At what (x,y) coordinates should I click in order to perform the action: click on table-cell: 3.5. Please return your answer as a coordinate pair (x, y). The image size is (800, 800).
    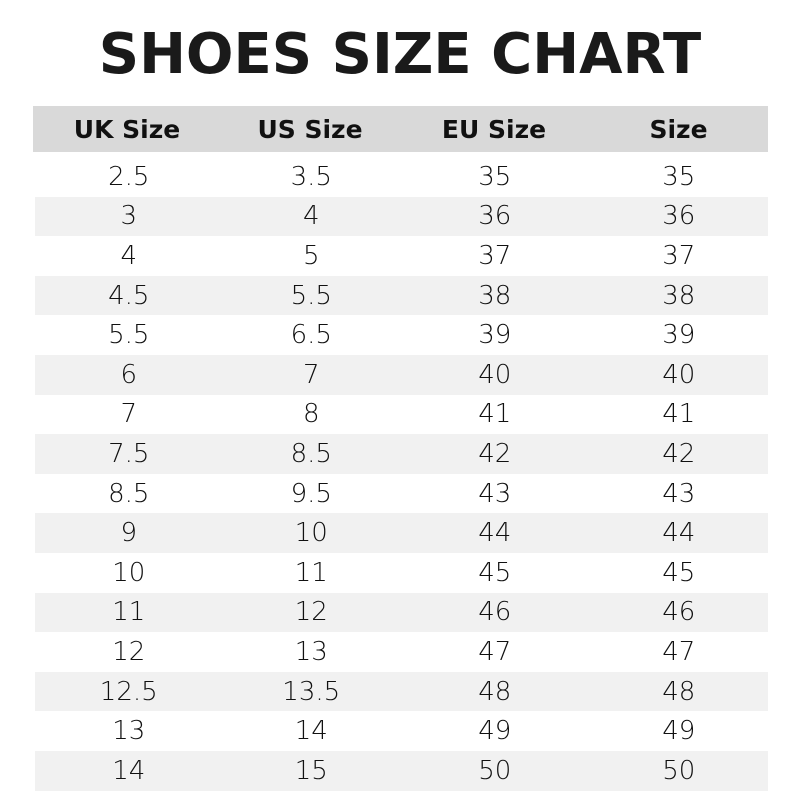
    Looking at the image, I should click on (311, 176).